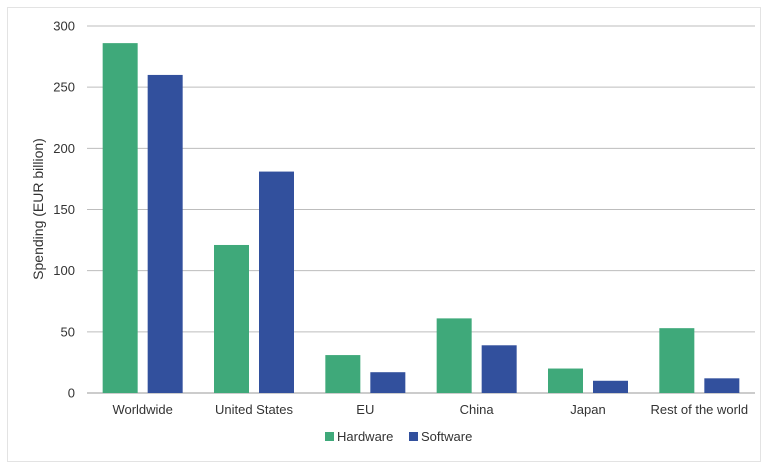 The image size is (763, 464). Describe the element at coordinates (722, 385) in the screenshot. I see `bar-software-rest-of-the-world` at that location.